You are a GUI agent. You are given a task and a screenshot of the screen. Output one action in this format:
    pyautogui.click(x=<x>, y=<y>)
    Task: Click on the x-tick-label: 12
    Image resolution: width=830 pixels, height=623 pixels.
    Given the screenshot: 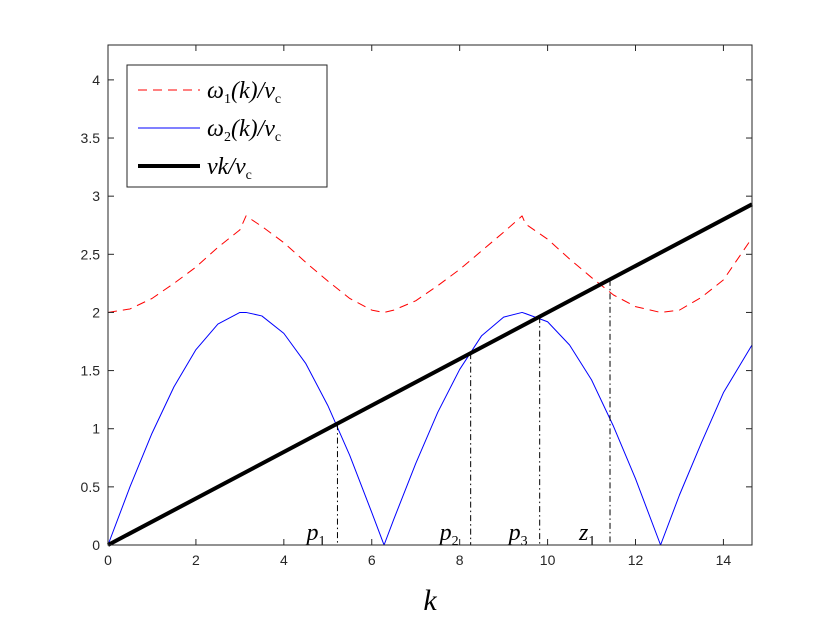 What is the action you would take?
    pyautogui.click(x=636, y=560)
    